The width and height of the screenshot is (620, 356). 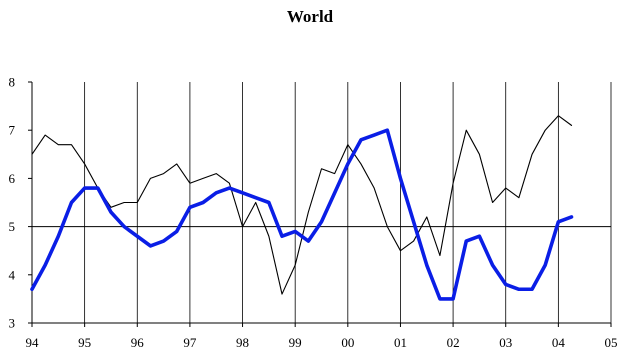 What do you see at coordinates (190, 342) in the screenshot?
I see `x-tick-label-97: 97` at bounding box center [190, 342].